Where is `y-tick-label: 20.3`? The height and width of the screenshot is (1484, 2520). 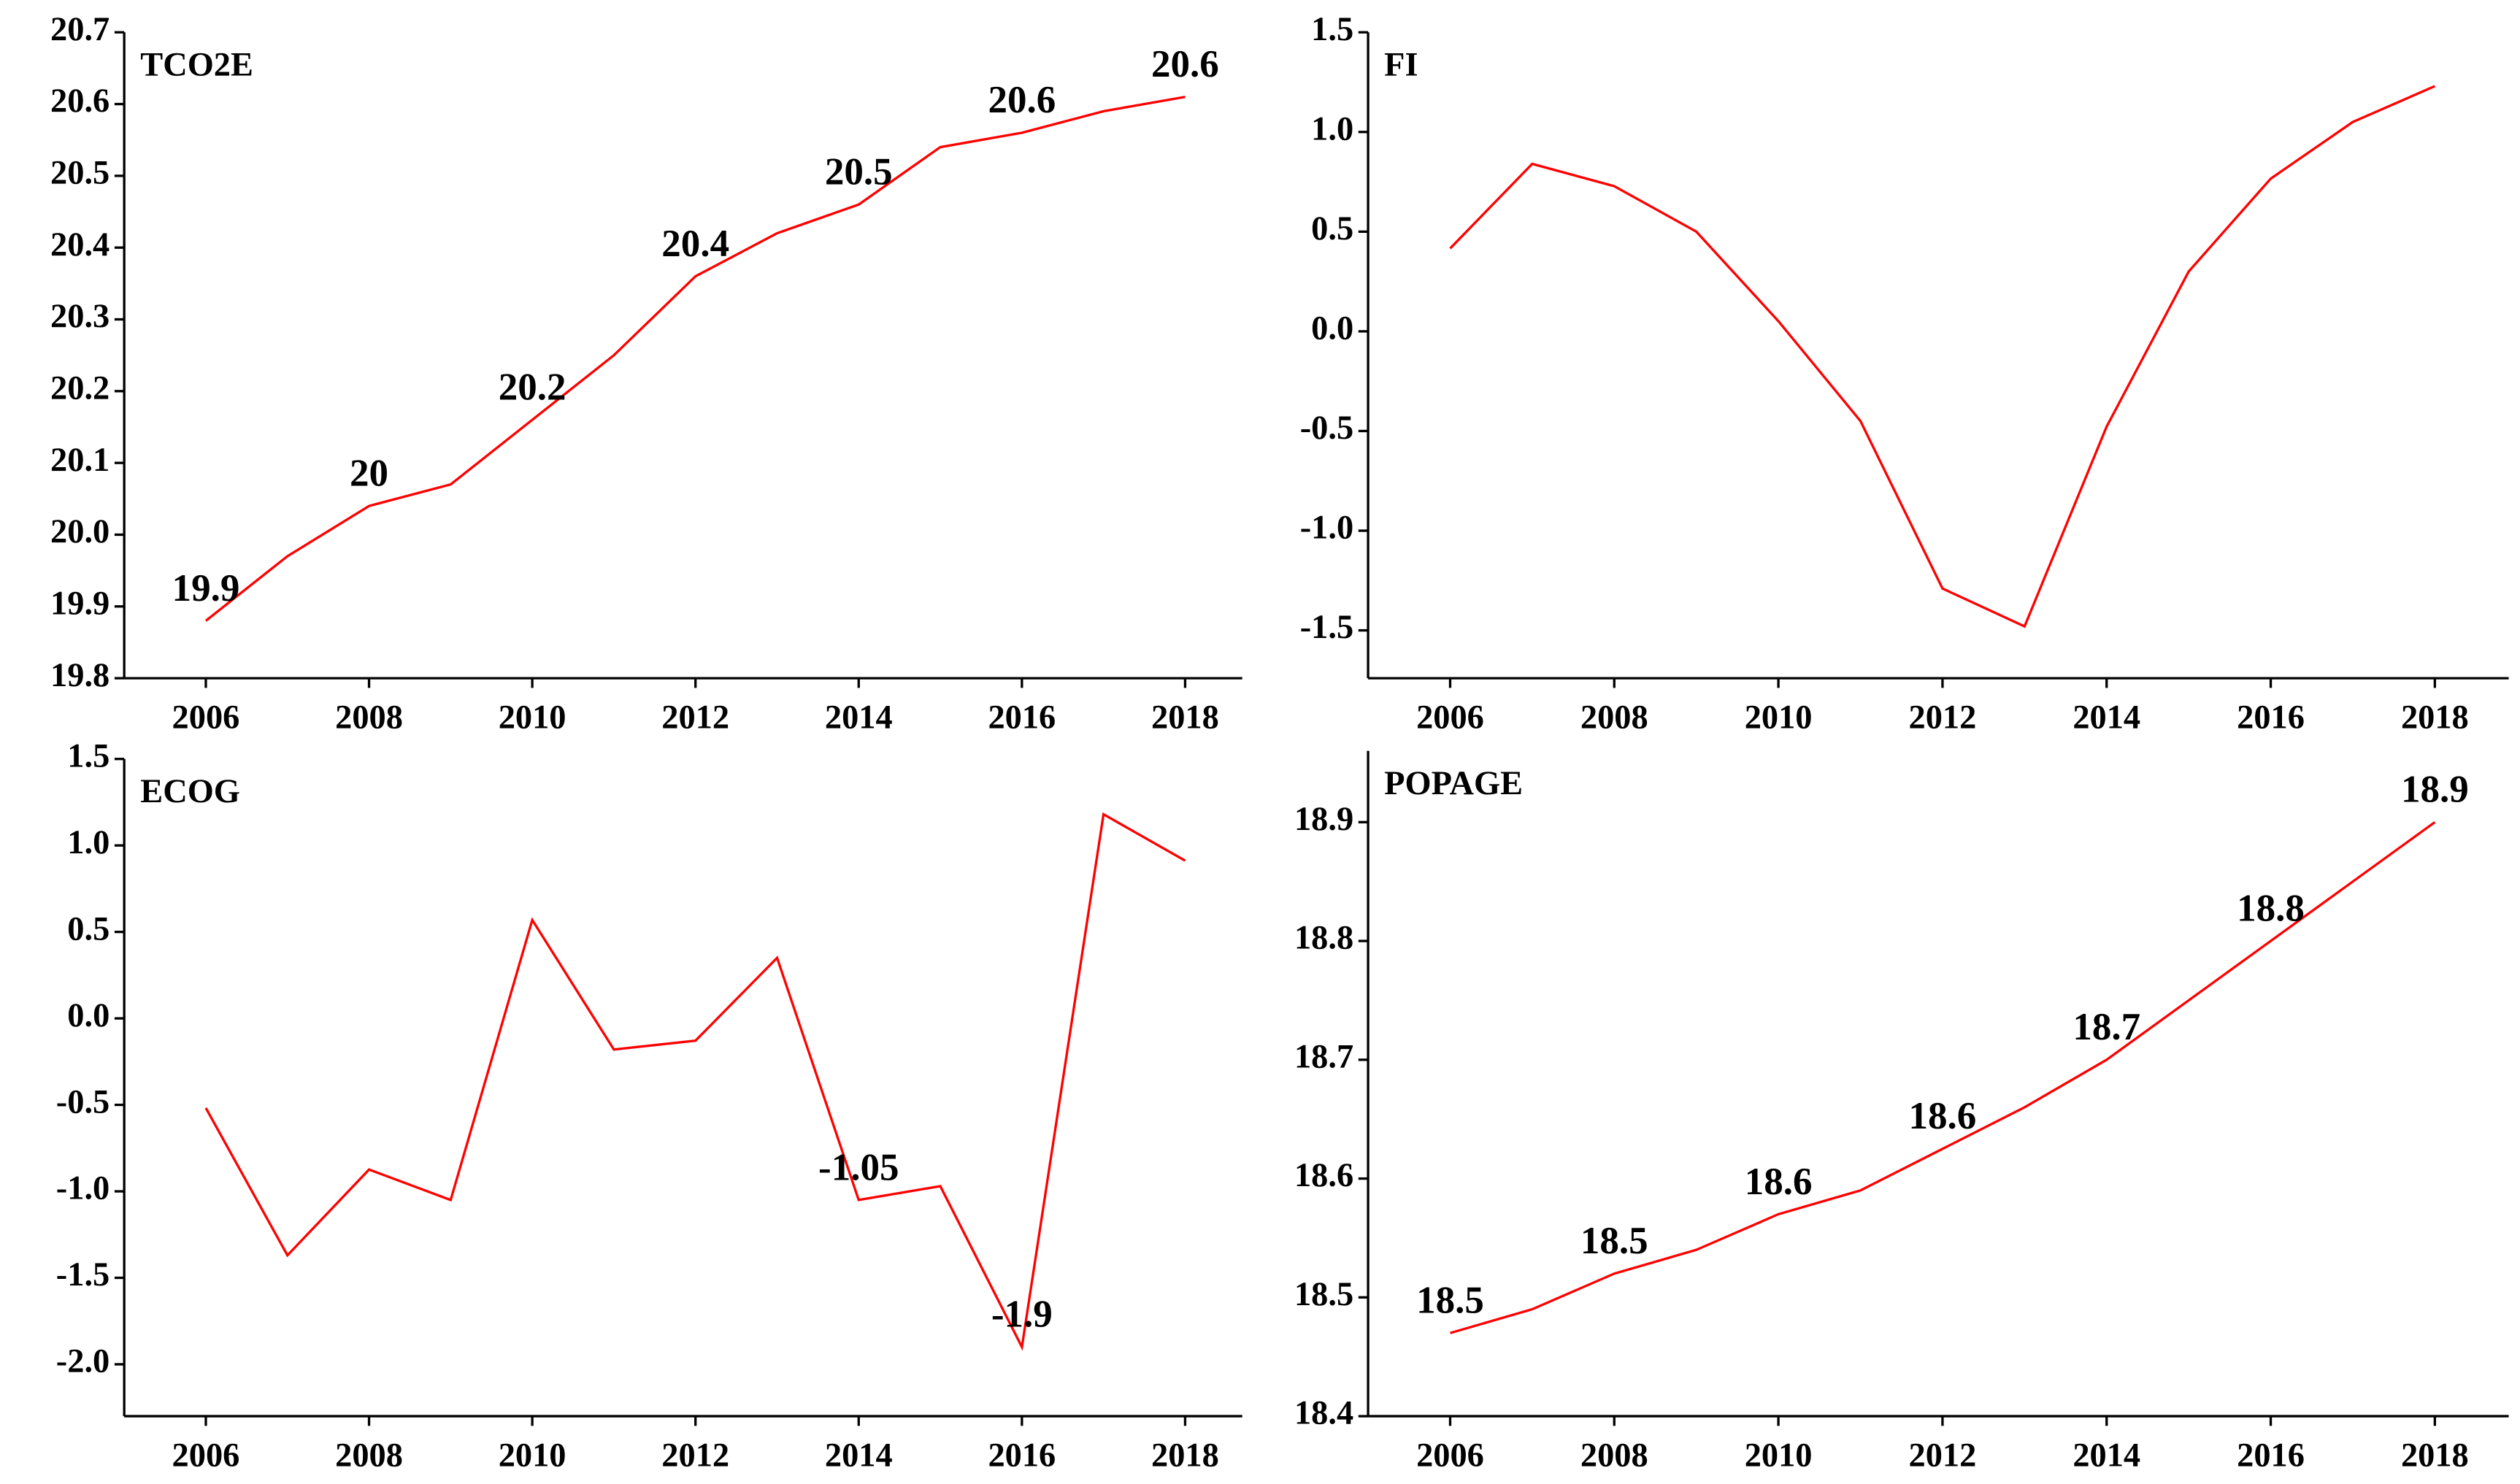
y-tick-label: 20.3 is located at coordinates (80, 316).